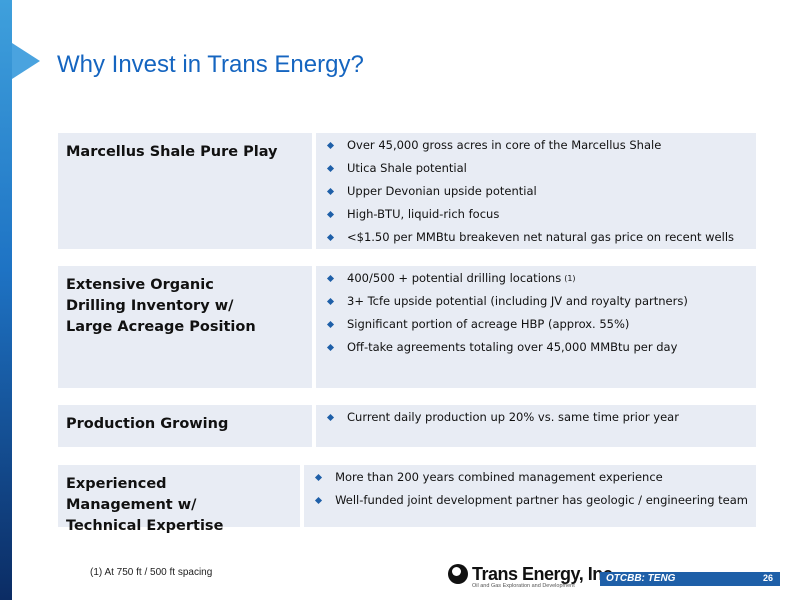 The image size is (800, 600). What do you see at coordinates (537, 214) in the screenshot?
I see `bullet-item: High-BTU, liquid-rich focus` at bounding box center [537, 214].